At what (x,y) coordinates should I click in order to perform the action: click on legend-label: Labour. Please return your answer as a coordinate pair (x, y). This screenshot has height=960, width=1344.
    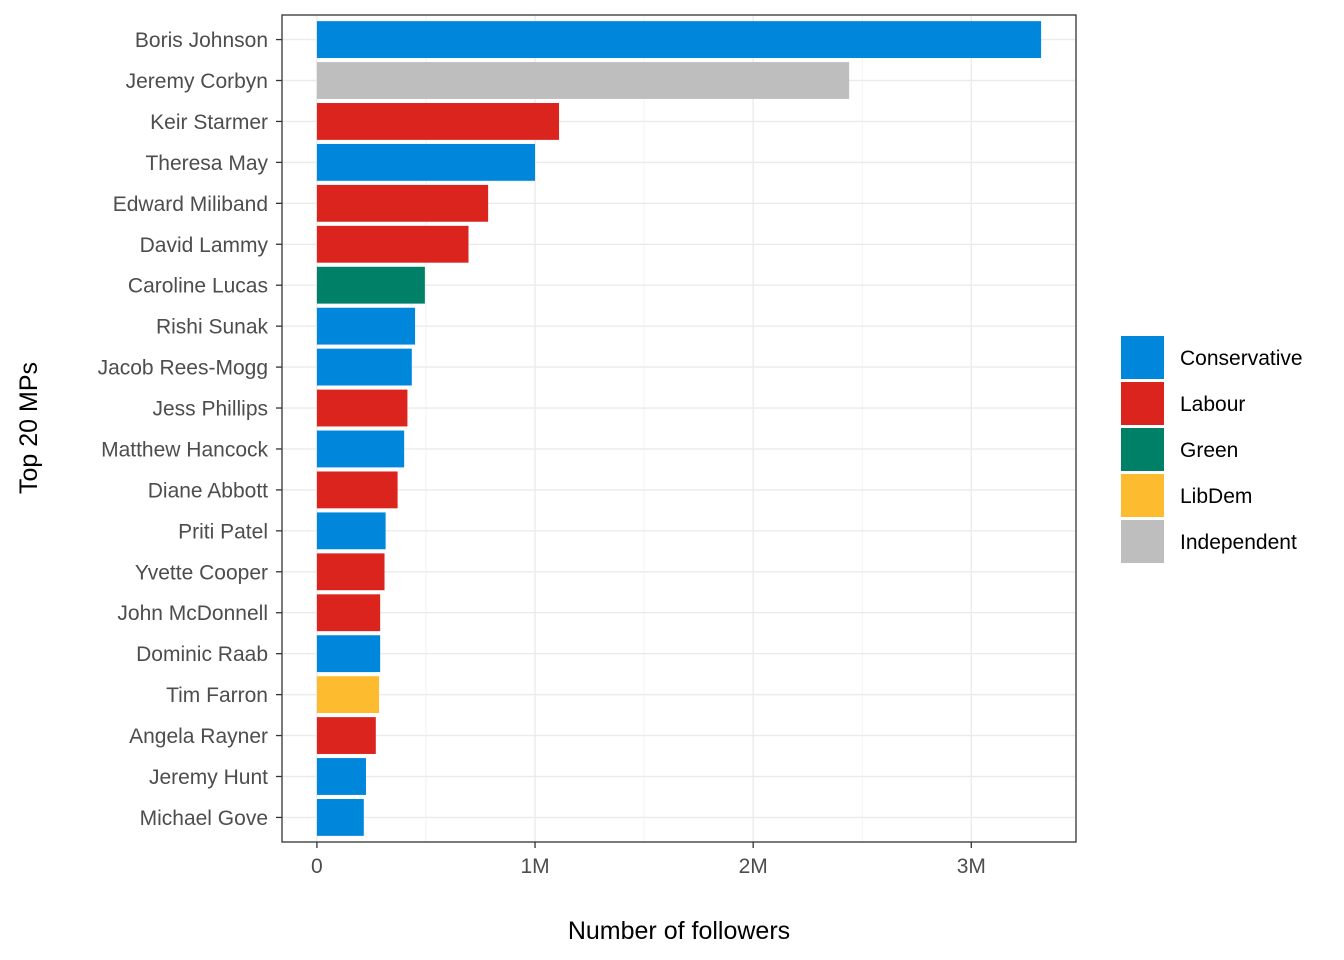
    Looking at the image, I should click on (1212, 404).